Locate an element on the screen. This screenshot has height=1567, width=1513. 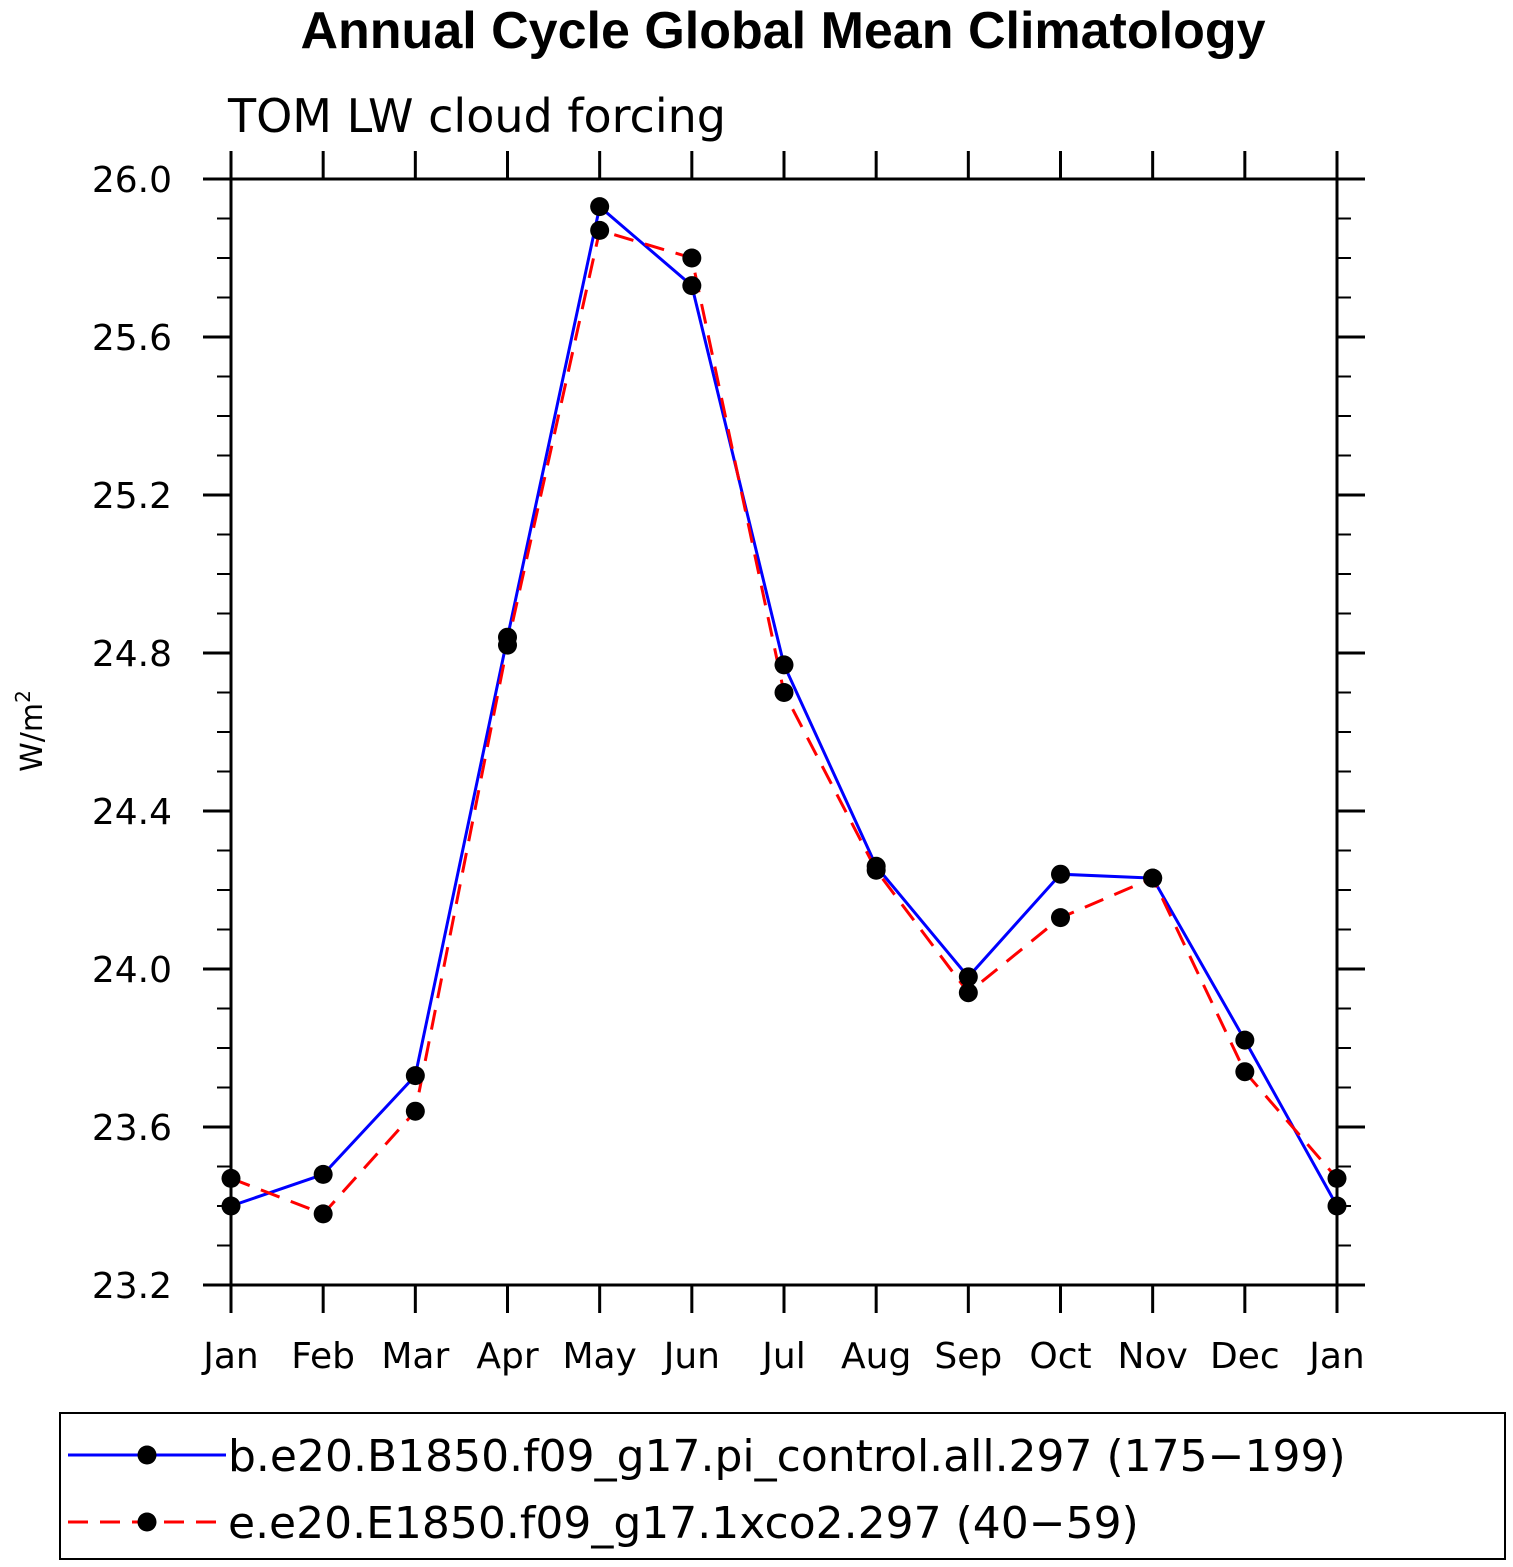
y-axis-label-text: W/m is located at coordinates (32, 737).